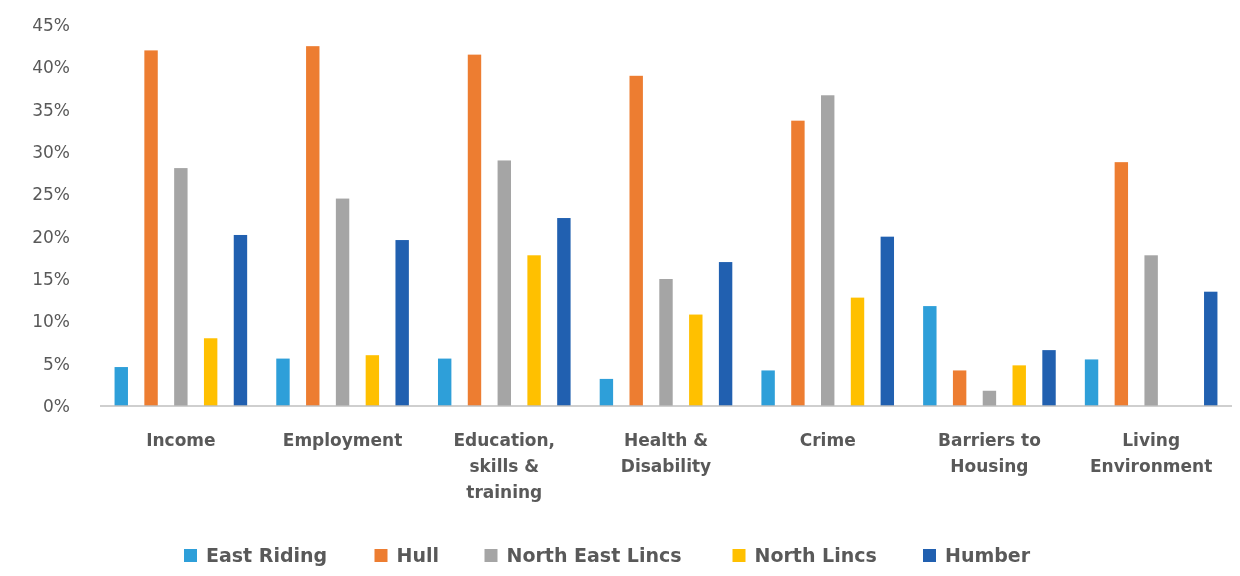 The image size is (1240, 576). Describe the element at coordinates (51, 67) in the screenshot. I see `y-tick-label: 40%` at that location.